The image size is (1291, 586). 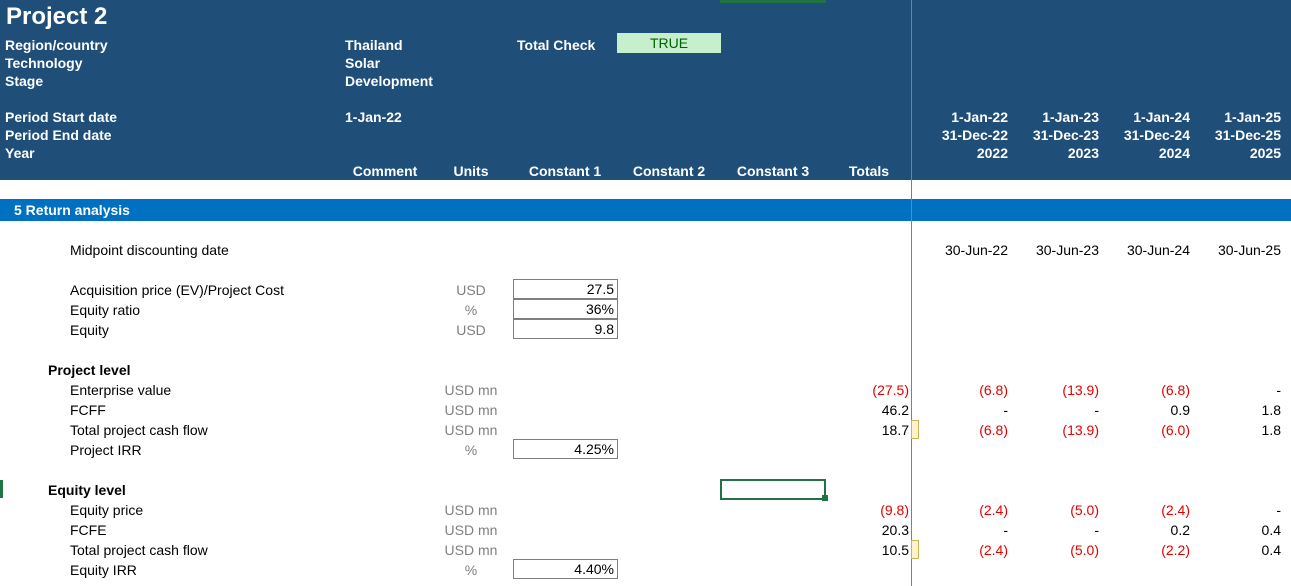 What do you see at coordinates (890, 390) in the screenshot?
I see `enterprise-value-total: (27.5)` at bounding box center [890, 390].